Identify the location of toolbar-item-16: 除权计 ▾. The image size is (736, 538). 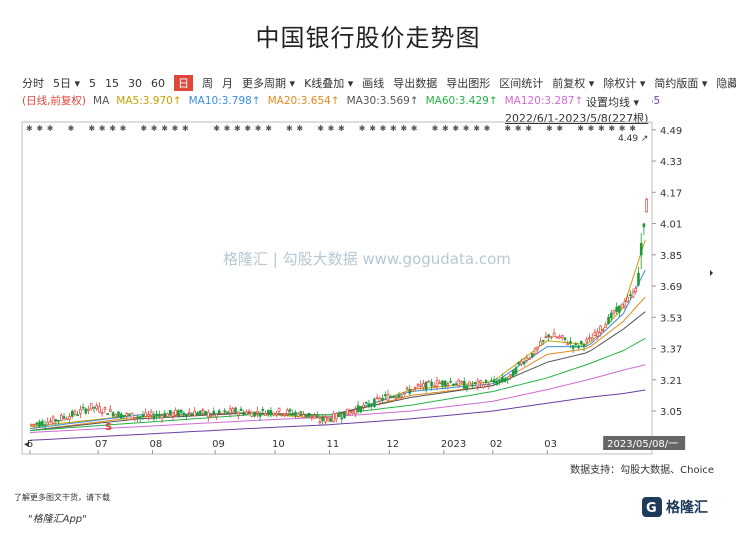
(624, 83).